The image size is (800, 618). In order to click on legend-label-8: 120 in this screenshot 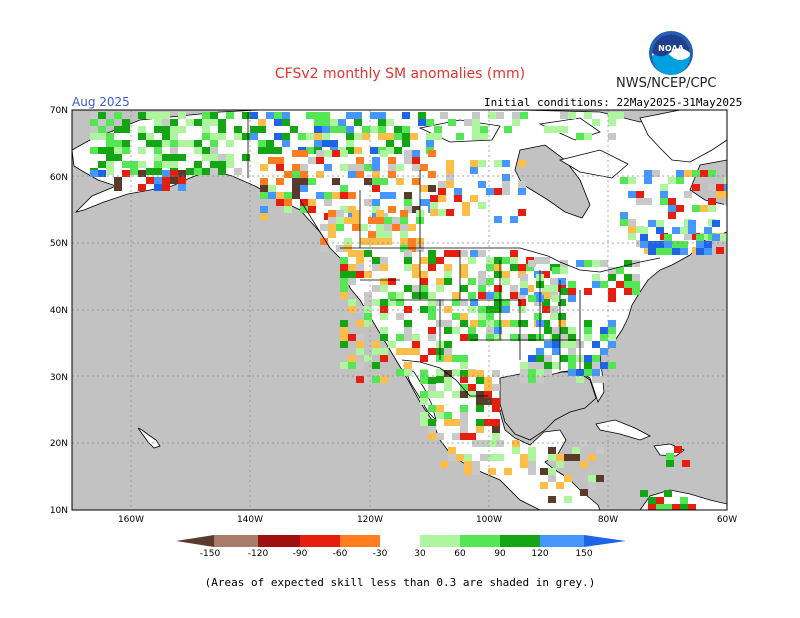, I will do `click(539, 554)`.